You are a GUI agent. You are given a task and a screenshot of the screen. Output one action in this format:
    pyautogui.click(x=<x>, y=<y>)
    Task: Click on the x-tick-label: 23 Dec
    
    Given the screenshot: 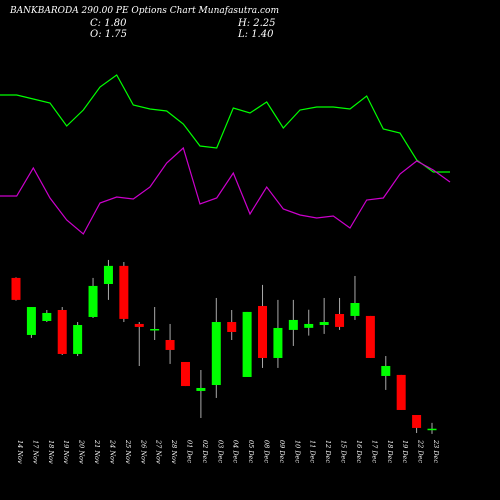 What is the action you would take?
    pyautogui.click(x=436, y=451)
    